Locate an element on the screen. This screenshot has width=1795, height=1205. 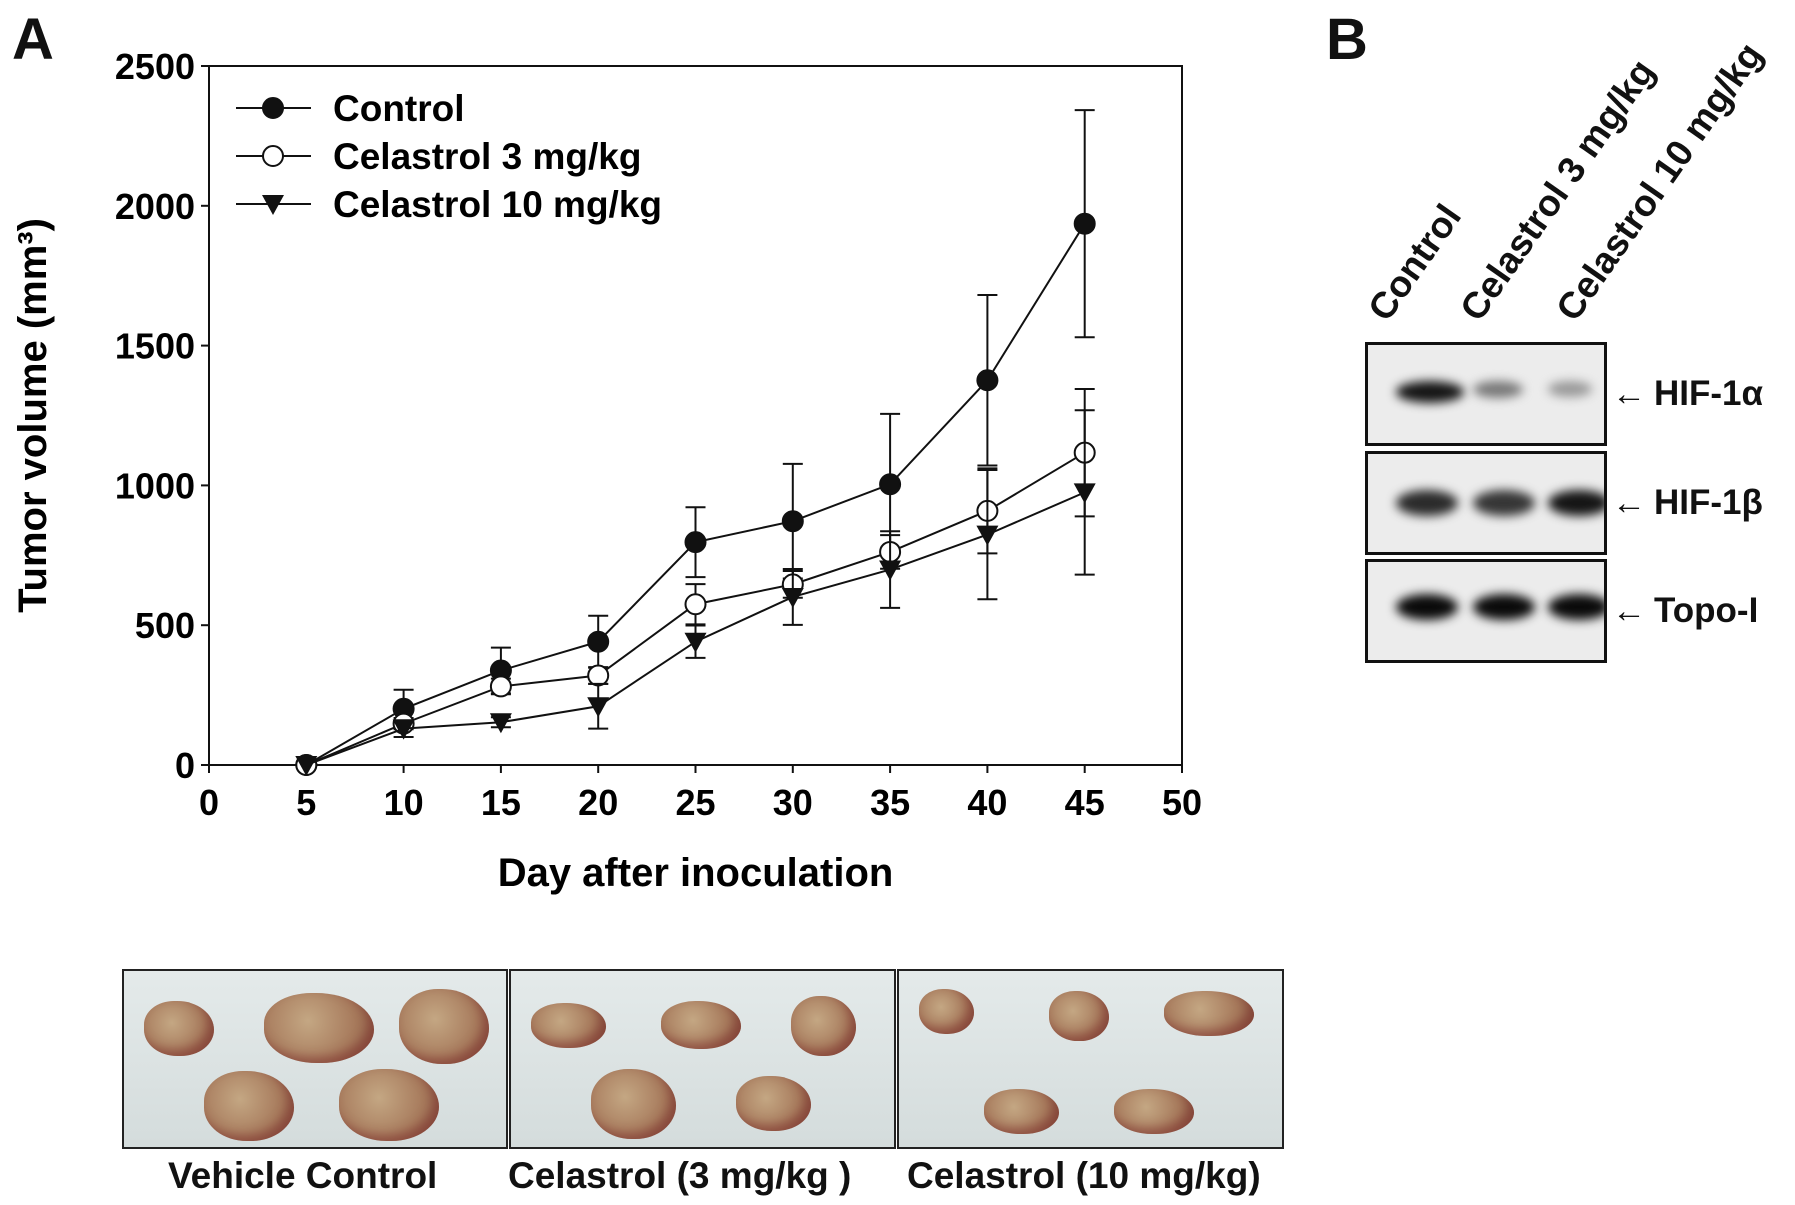
blot-row-label: ← Topo-I is located at coordinates (1685, 611).